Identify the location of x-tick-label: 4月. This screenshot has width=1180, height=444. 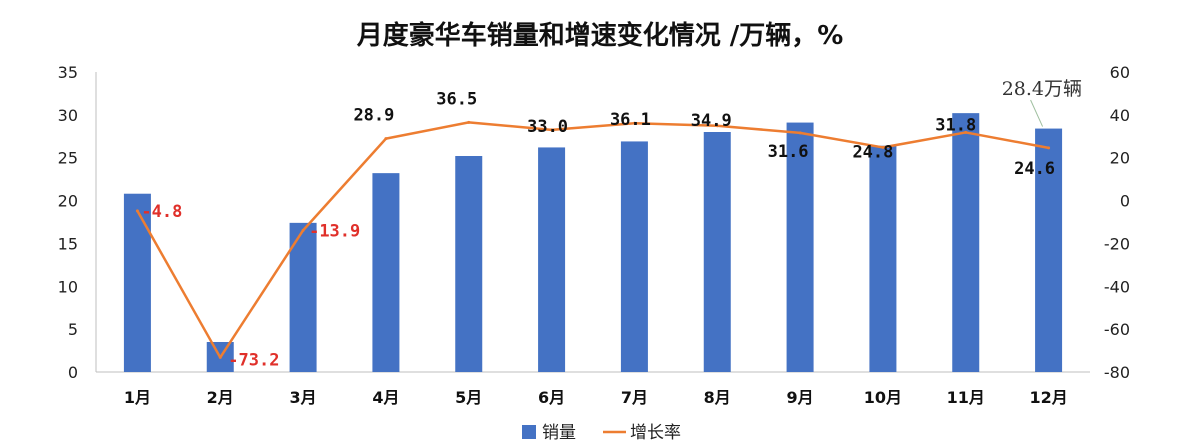
(385, 397).